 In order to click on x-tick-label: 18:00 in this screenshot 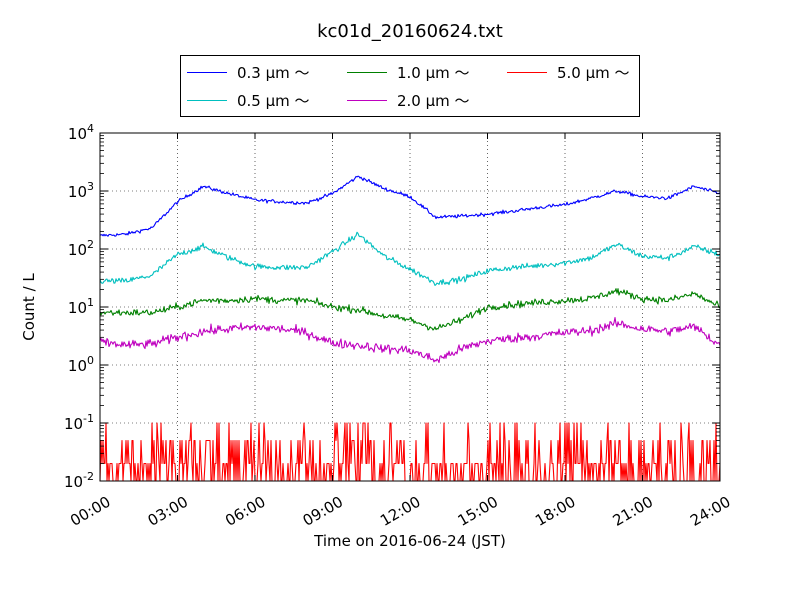, I will do `click(555, 511)`.